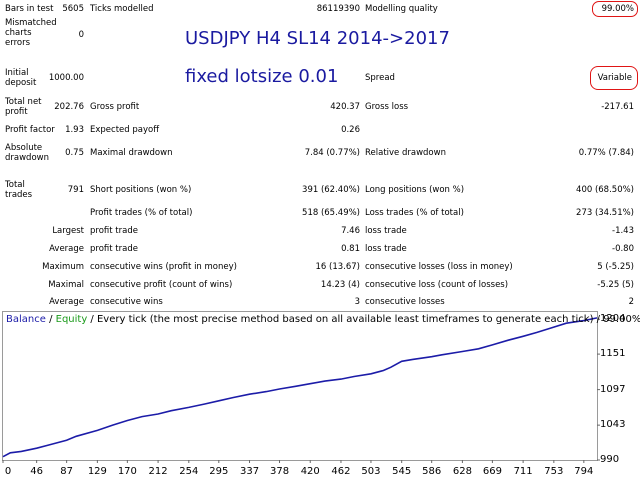 Image resolution: width=640 pixels, height=480 pixels. I want to click on x-tick-label: 254, so click(189, 471).